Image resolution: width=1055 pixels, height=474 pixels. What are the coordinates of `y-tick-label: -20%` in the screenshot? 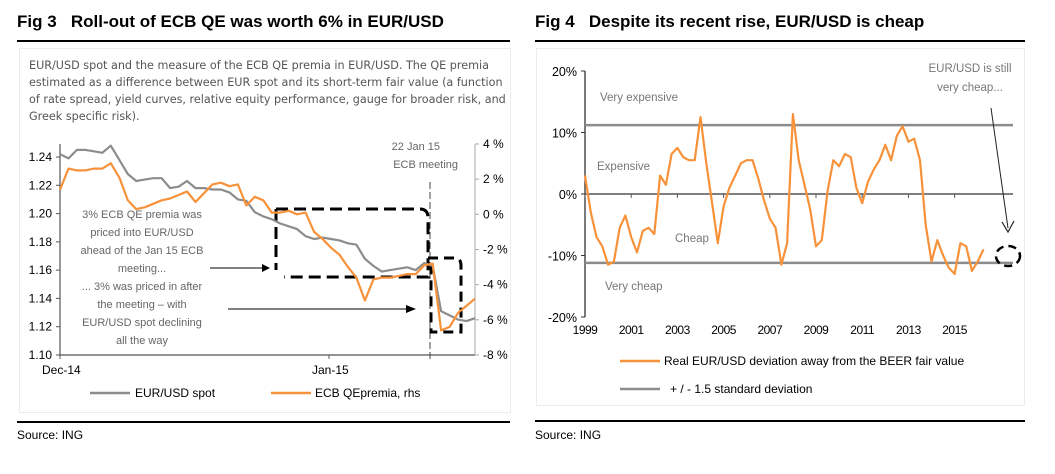 It's located at (562, 318).